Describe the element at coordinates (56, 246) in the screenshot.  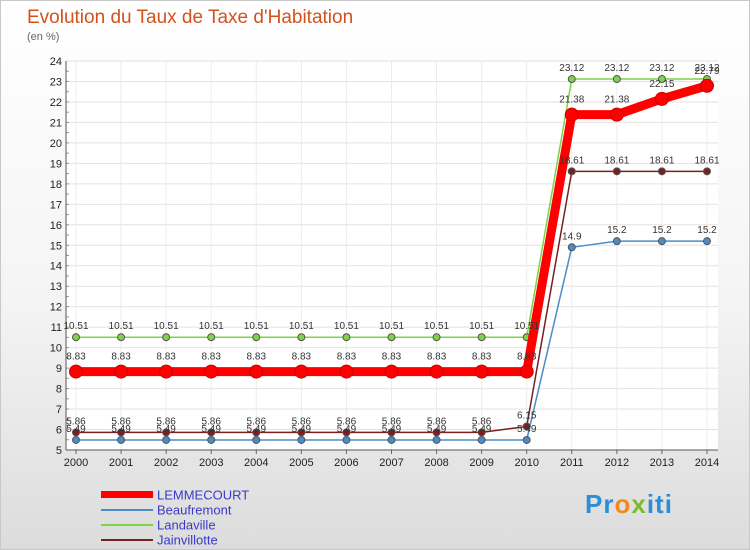
I see `y-tick-label: 15` at that location.